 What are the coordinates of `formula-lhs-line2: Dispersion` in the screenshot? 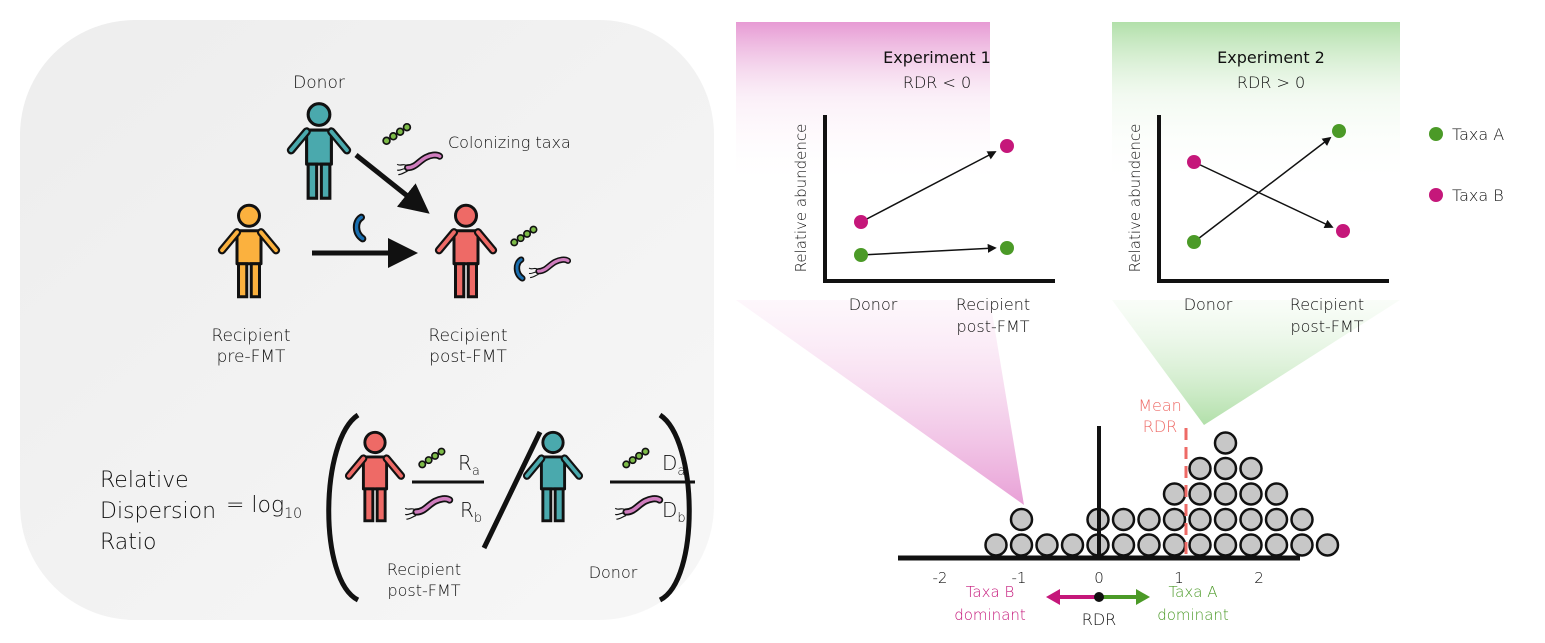 It's located at (158, 511).